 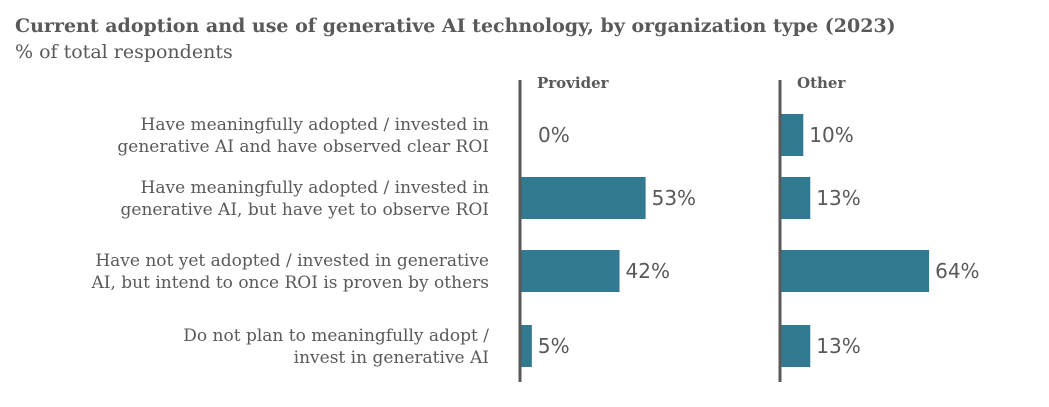 What do you see at coordinates (831, 135) in the screenshot?
I see `data-label: 10%` at bounding box center [831, 135].